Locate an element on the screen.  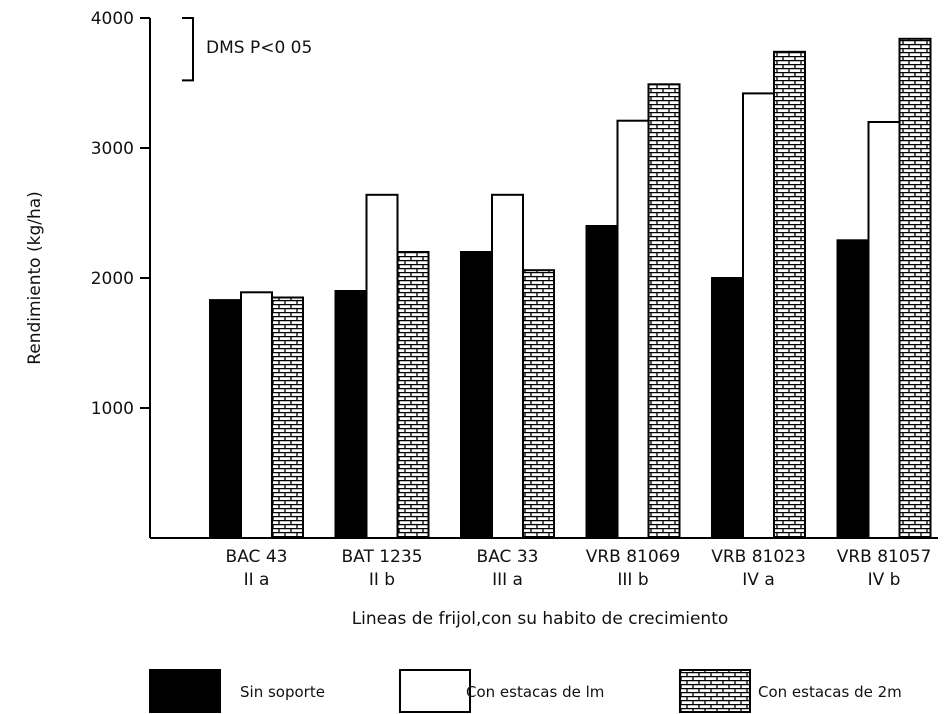
category-label: BAC 43 is located at coordinates (257, 557).